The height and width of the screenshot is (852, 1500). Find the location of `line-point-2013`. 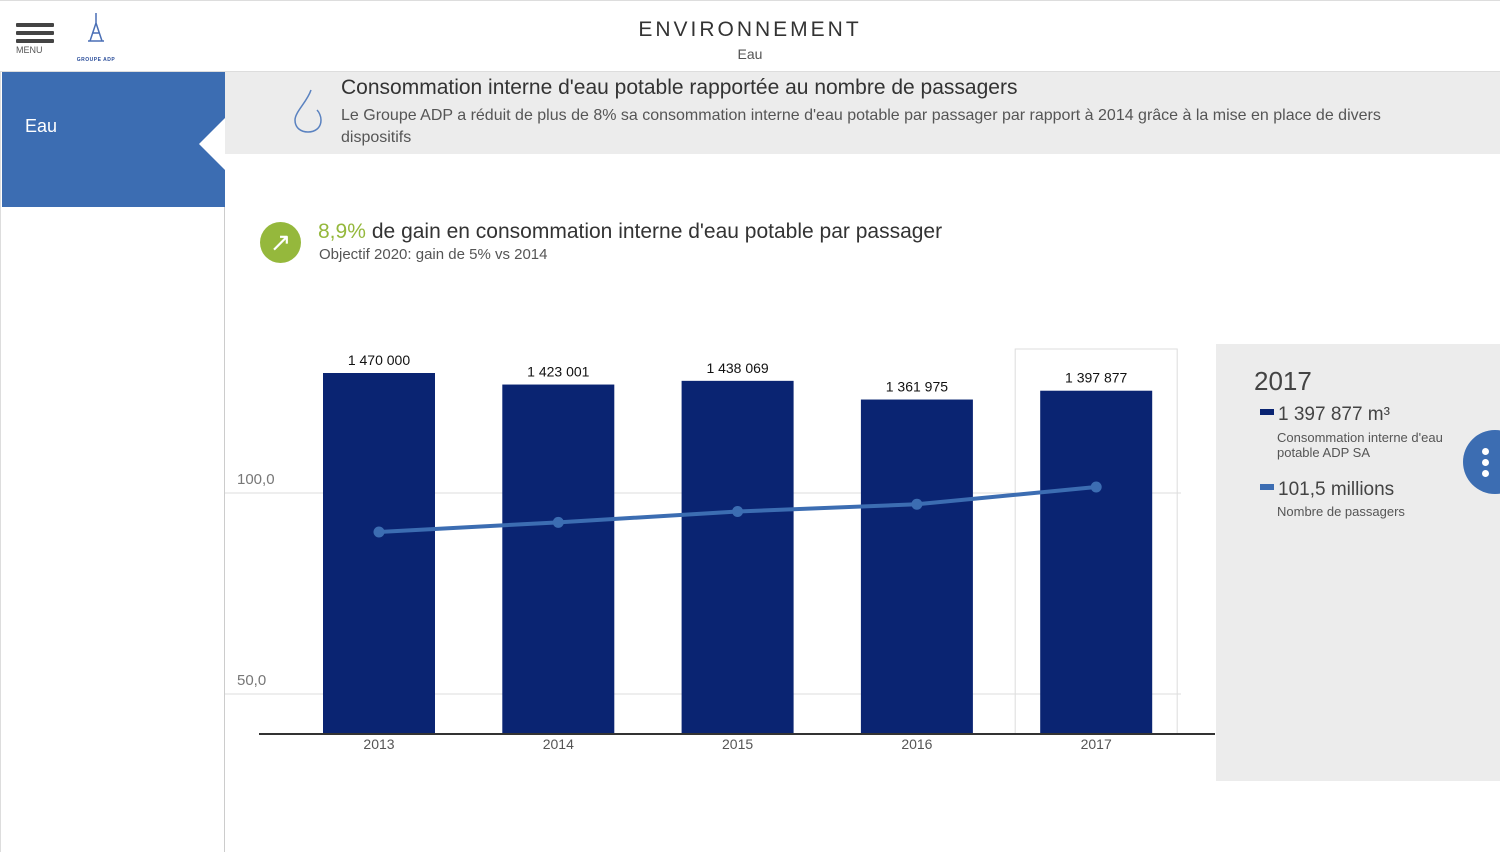

line-point-2013 is located at coordinates (379, 532).